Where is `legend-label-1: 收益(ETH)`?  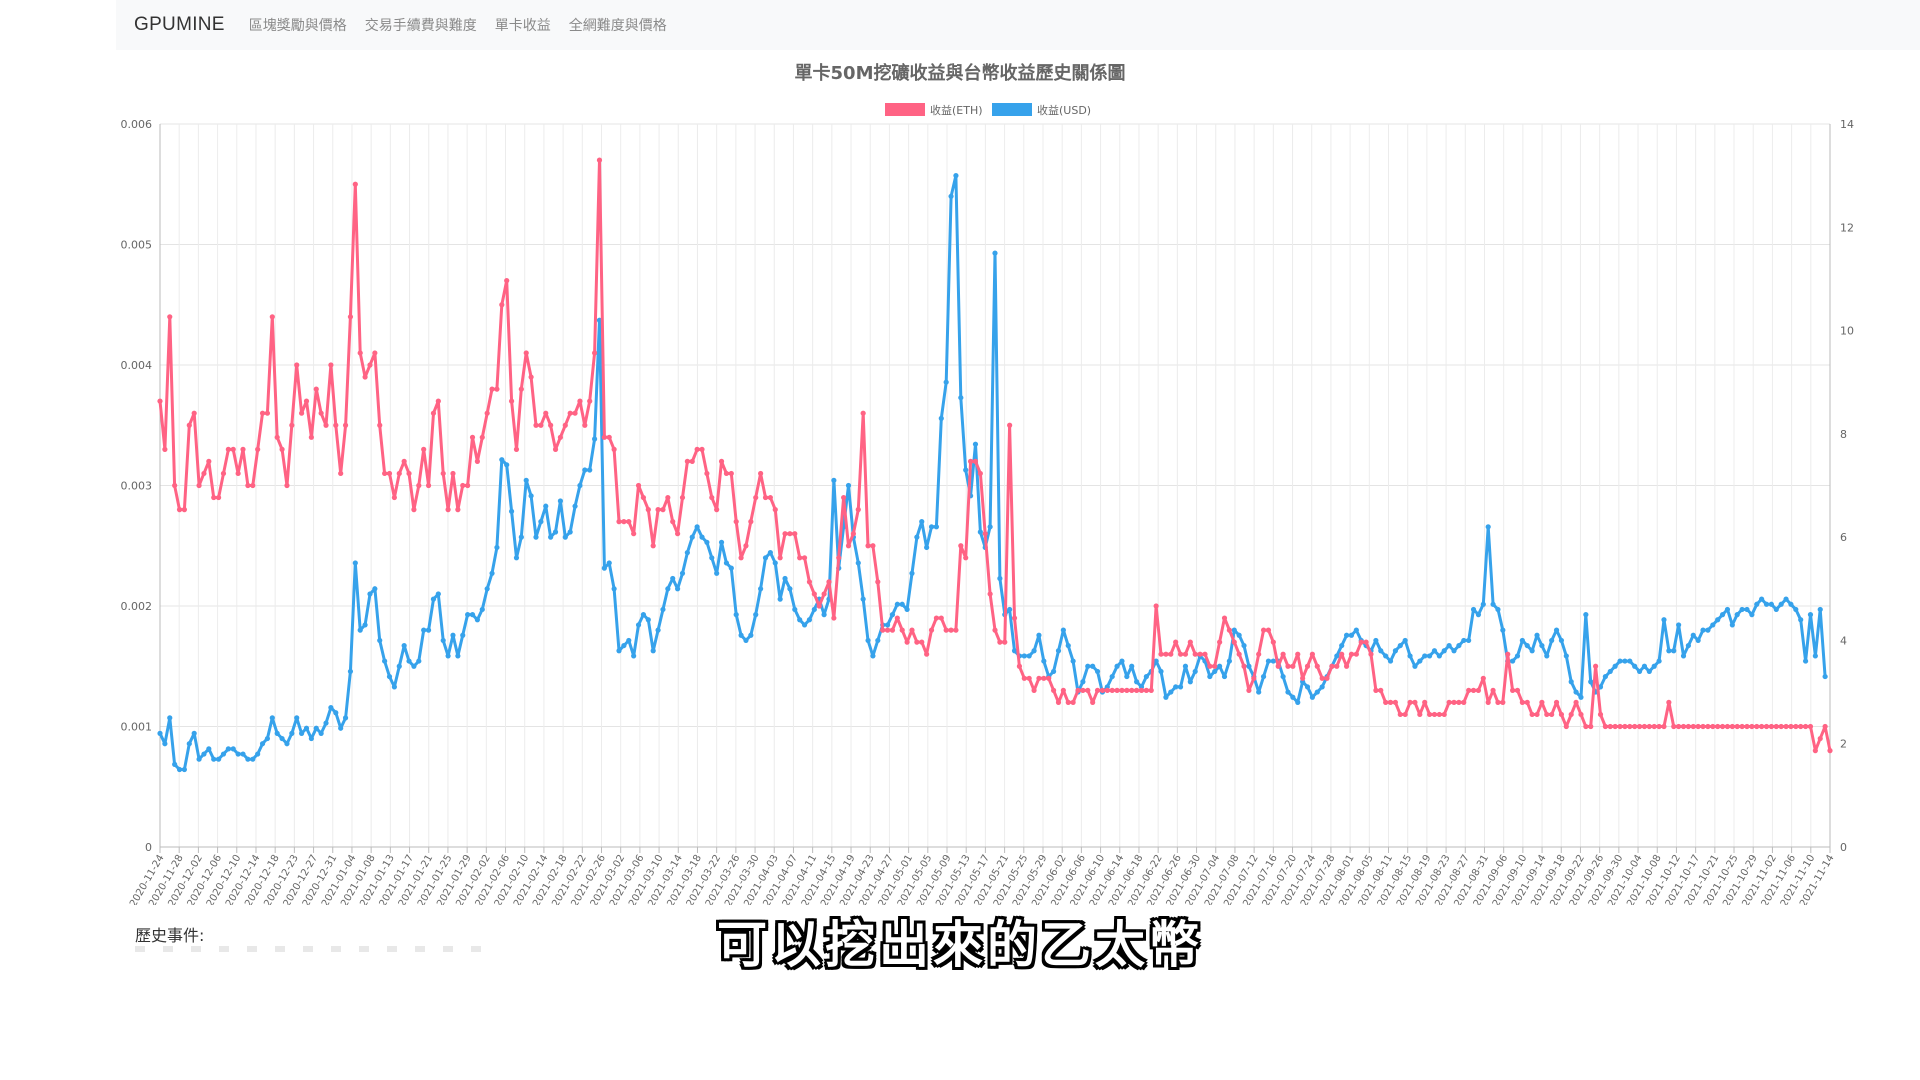 legend-label-1: 收益(ETH) is located at coordinates (956, 110).